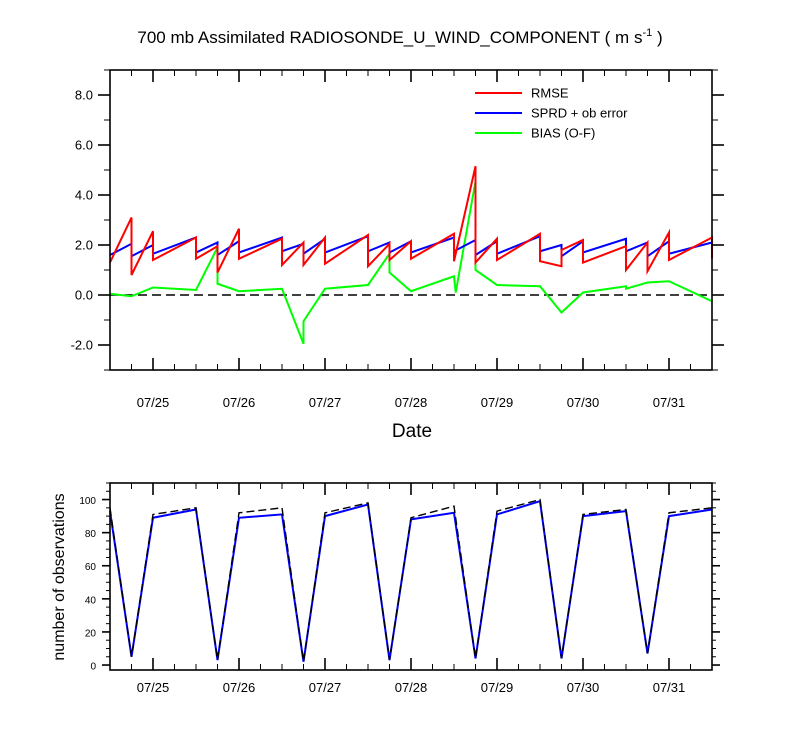  I want to click on y-tick-label: 8.0, so click(84, 95).